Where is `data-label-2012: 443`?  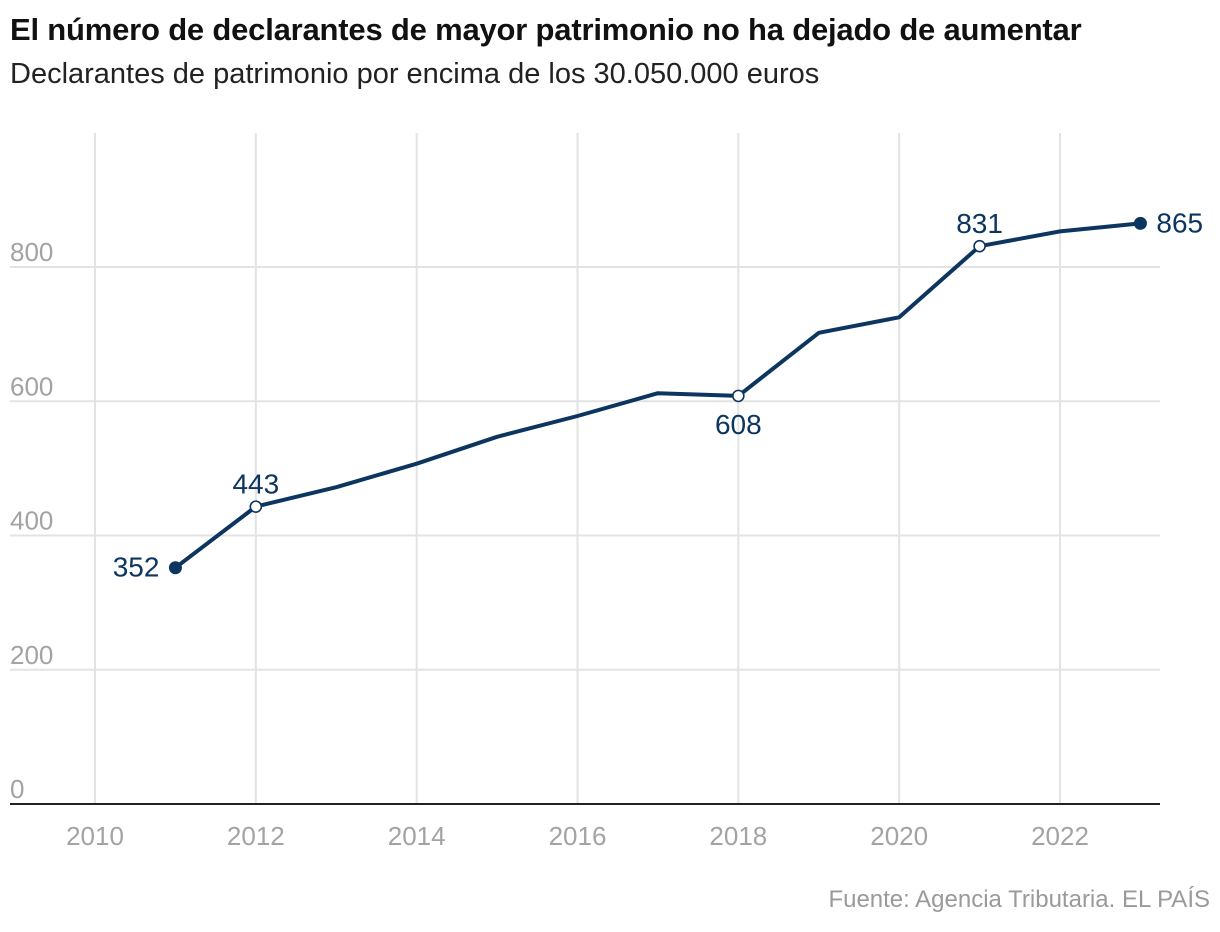 data-label-2012: 443 is located at coordinates (255, 484).